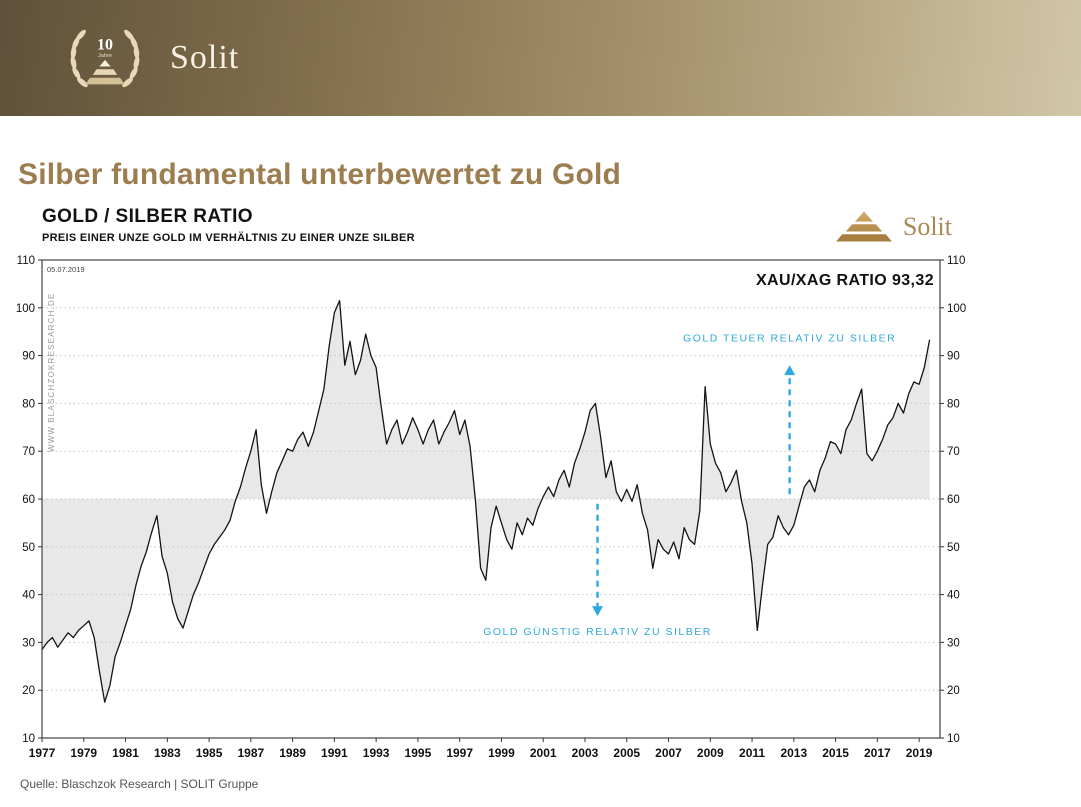 This screenshot has height=807, width=1081. I want to click on x-axis-label: 1991, so click(334, 753).